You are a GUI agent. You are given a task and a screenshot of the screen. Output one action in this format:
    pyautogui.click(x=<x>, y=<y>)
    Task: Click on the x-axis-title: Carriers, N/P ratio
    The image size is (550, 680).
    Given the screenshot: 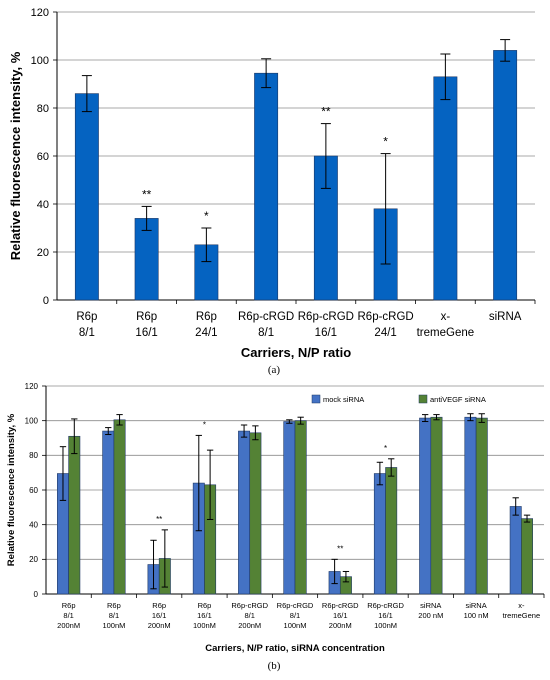 What is the action you would take?
    pyautogui.click(x=296, y=352)
    